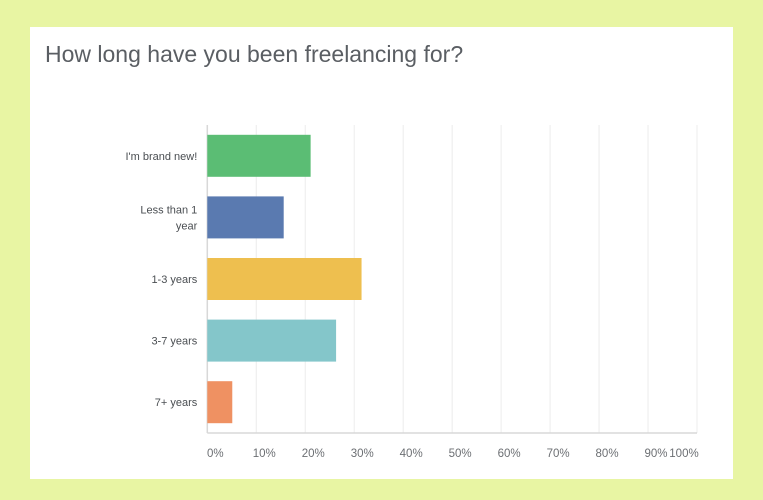 The image size is (763, 500). I want to click on x-tick-label: 90%, so click(656, 454).